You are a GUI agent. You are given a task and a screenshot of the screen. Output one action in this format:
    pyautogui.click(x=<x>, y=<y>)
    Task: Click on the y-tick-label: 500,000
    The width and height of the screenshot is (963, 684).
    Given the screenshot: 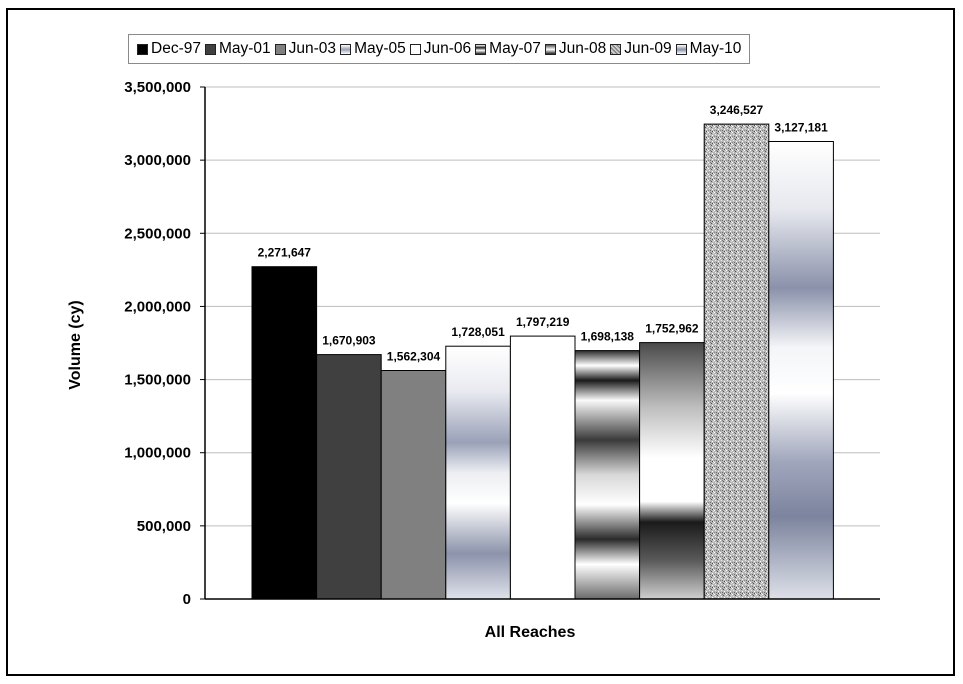 What is the action you would take?
    pyautogui.click(x=164, y=526)
    